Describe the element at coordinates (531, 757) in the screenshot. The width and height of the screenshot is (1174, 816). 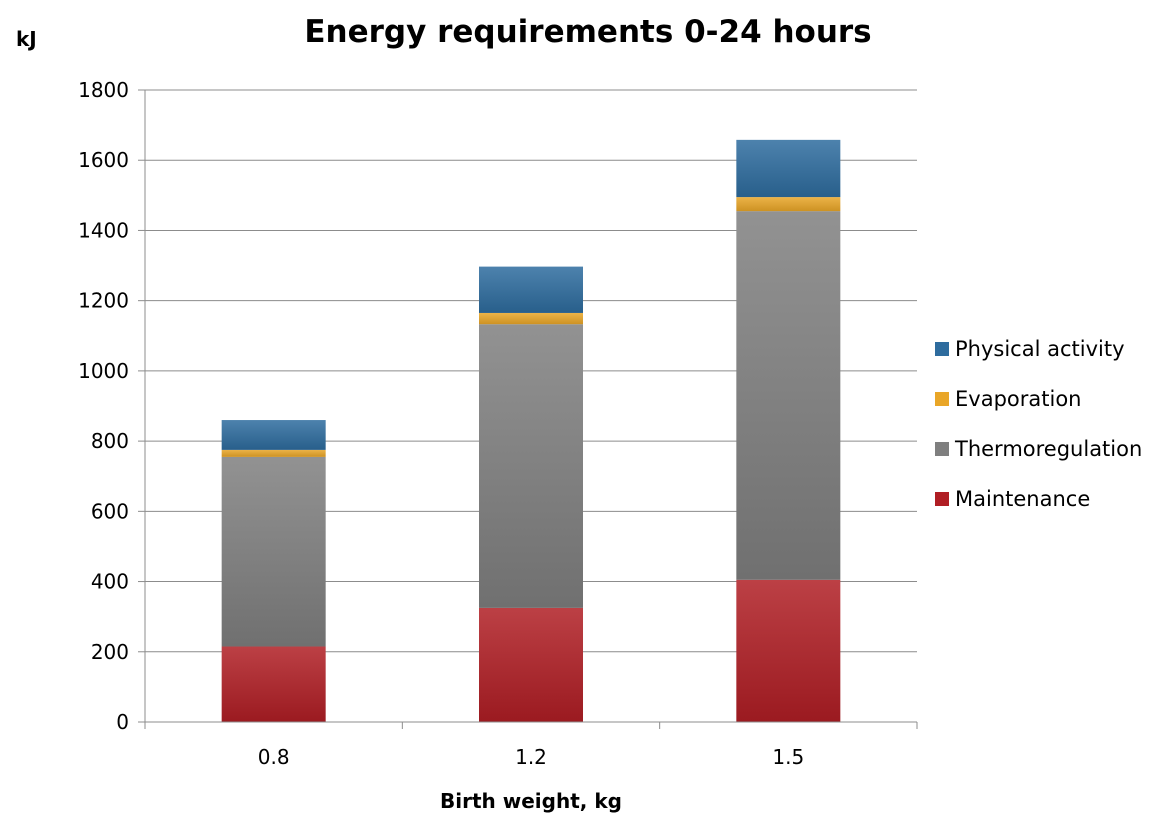
I see `x-tick-label: 1.2` at that location.